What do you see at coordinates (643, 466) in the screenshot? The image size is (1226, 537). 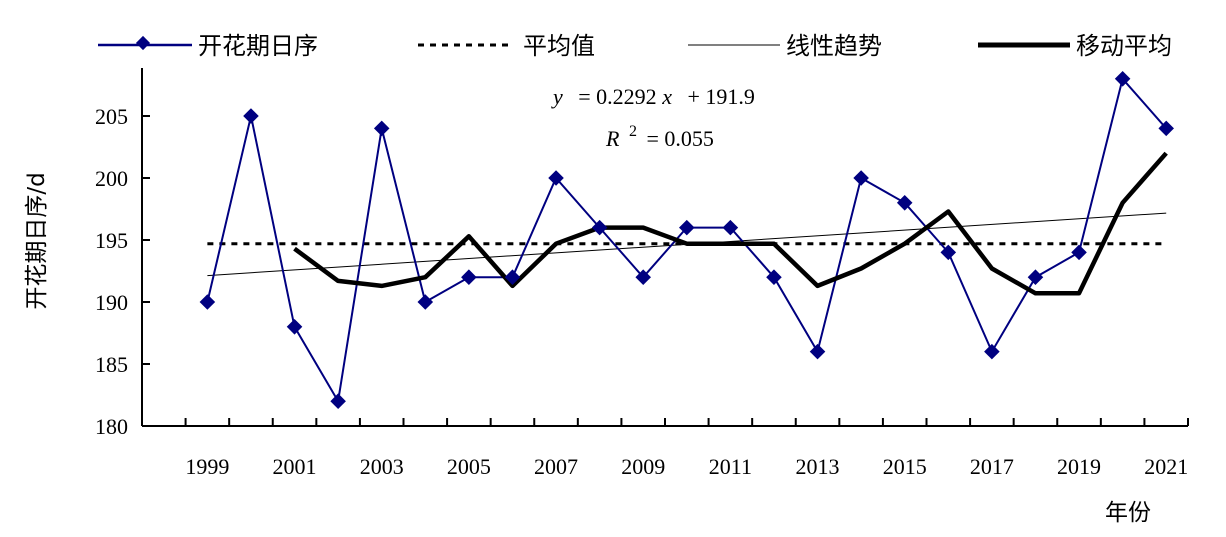 I see `x-tick-label: 2009` at bounding box center [643, 466].